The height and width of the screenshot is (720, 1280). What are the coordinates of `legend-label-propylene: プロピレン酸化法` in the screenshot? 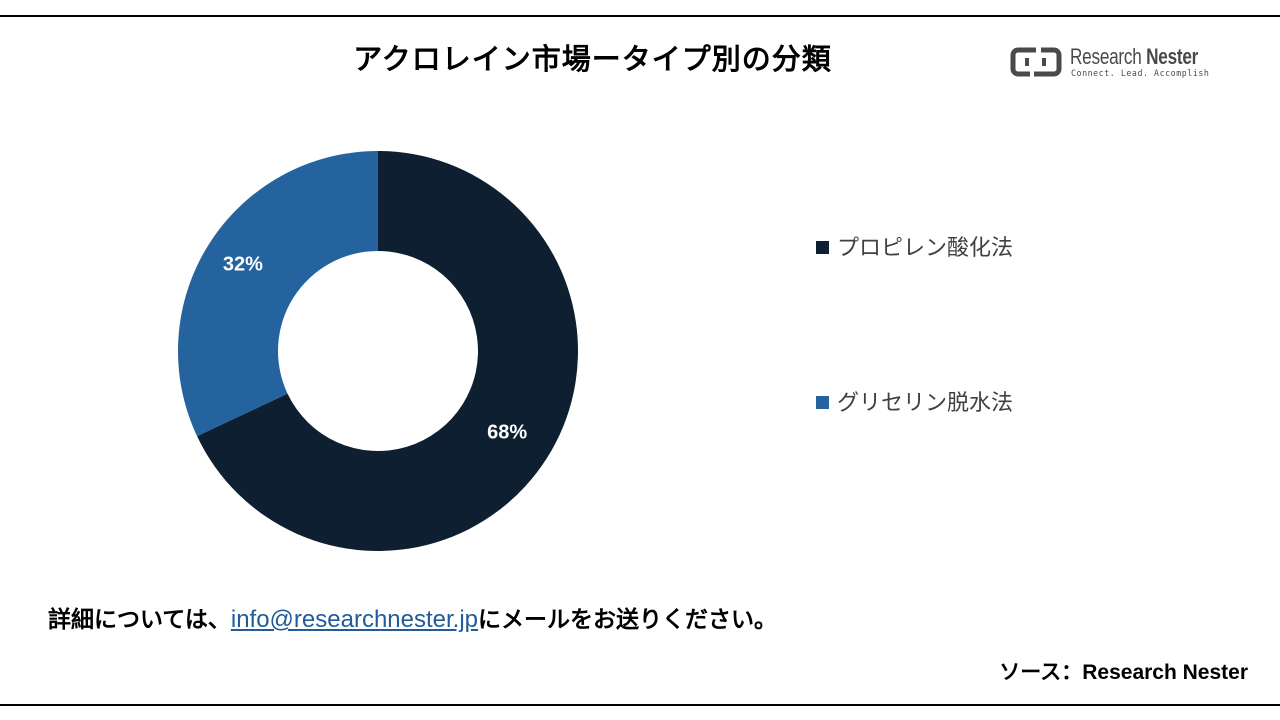 It's located at (925, 248).